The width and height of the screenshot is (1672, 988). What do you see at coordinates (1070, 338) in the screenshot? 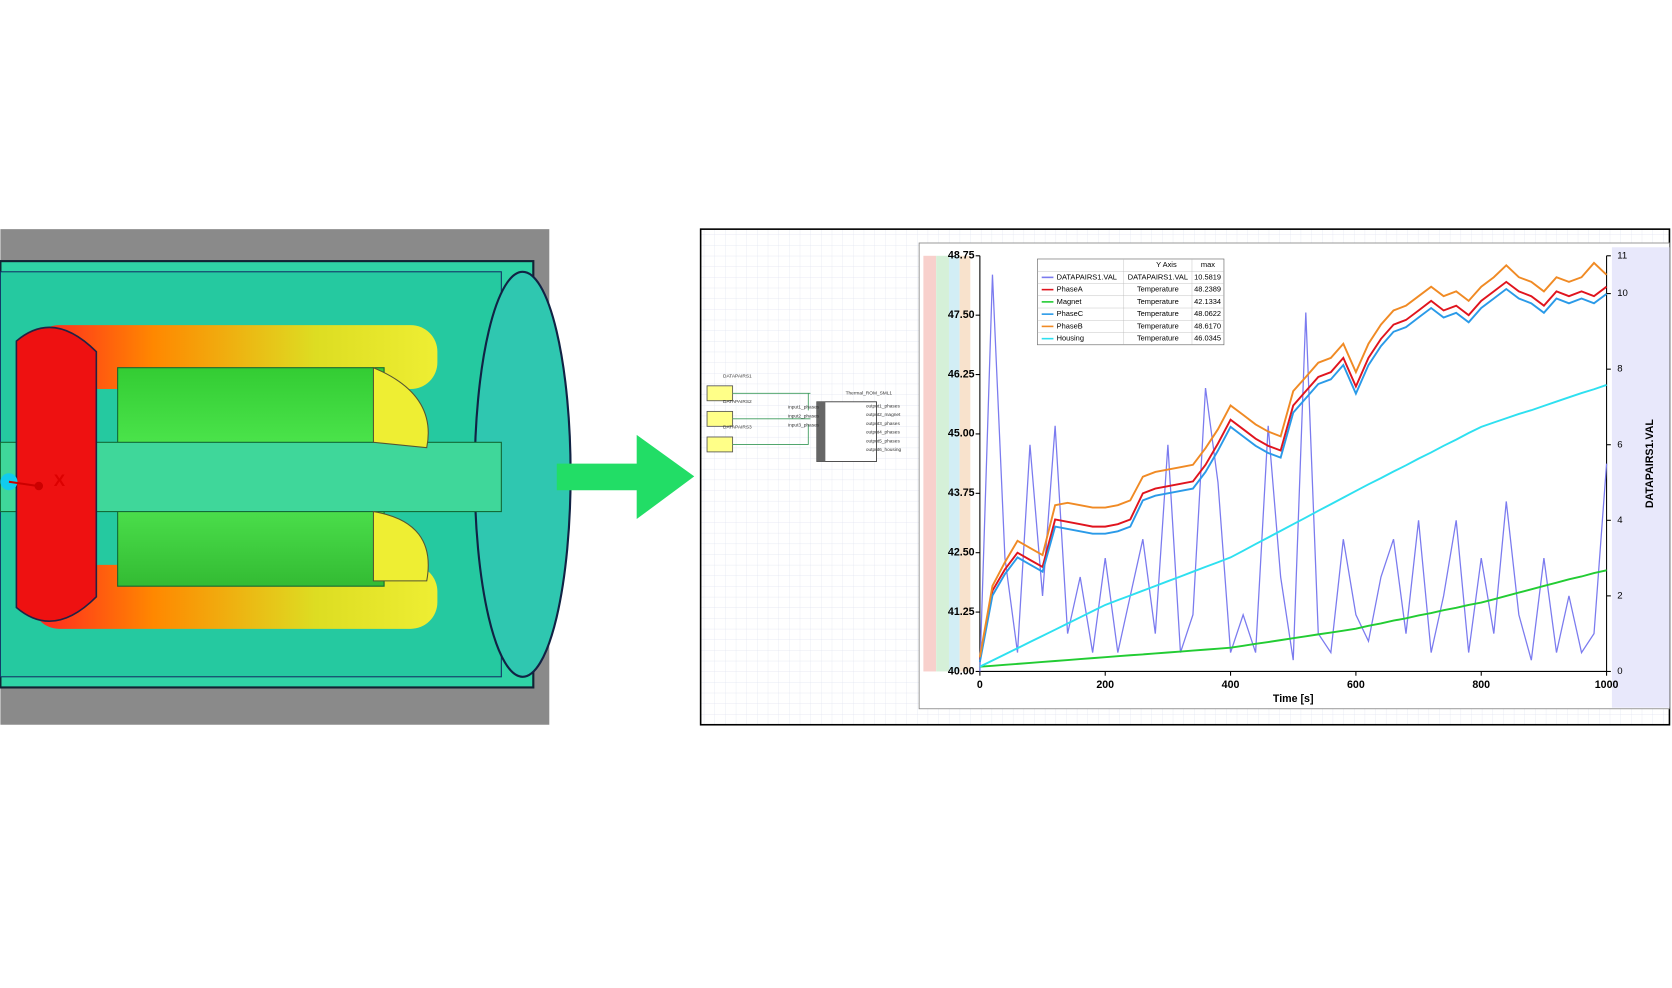
I see `legend-label: Housing` at bounding box center [1070, 338].